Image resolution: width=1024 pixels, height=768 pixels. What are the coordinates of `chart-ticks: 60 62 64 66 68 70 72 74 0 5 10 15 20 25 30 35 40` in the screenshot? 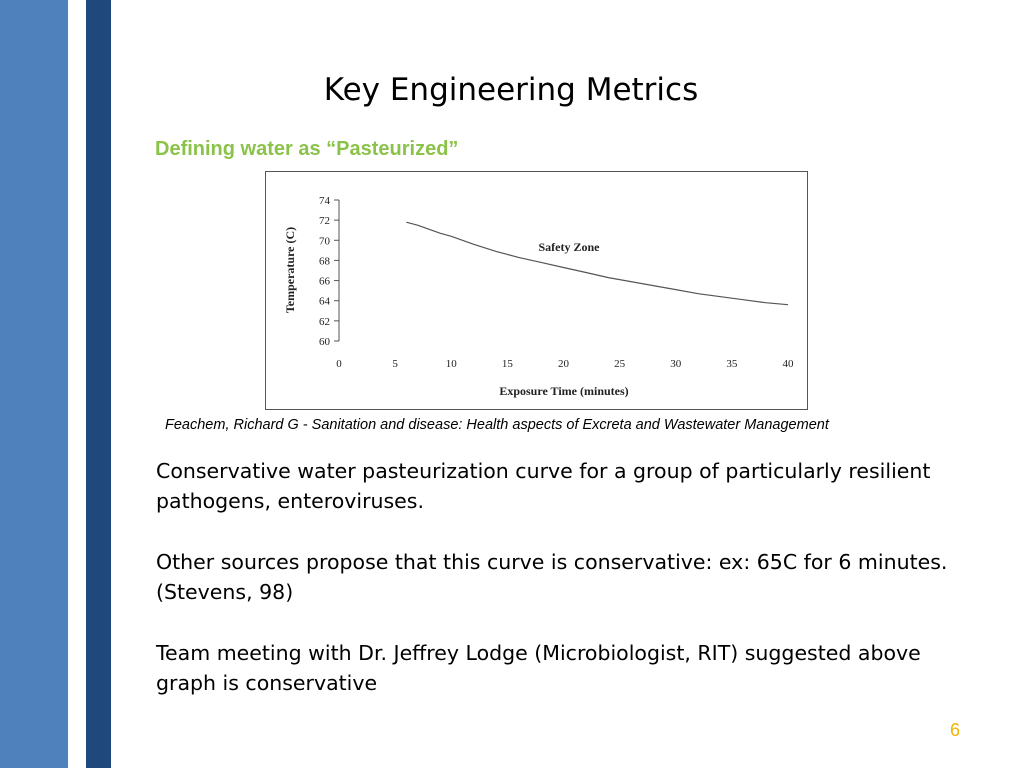 It's located at (556, 282).